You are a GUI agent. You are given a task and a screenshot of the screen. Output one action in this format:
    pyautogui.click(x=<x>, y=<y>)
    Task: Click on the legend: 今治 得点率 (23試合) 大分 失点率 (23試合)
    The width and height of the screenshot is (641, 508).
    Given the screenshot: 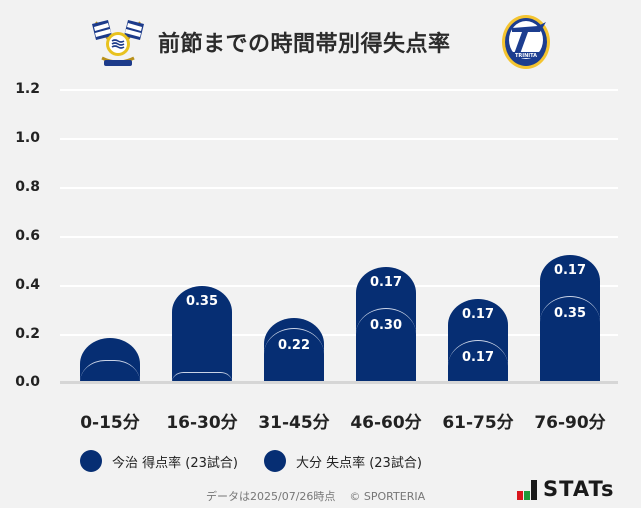 What is the action you would take?
    pyautogui.click(x=264, y=461)
    